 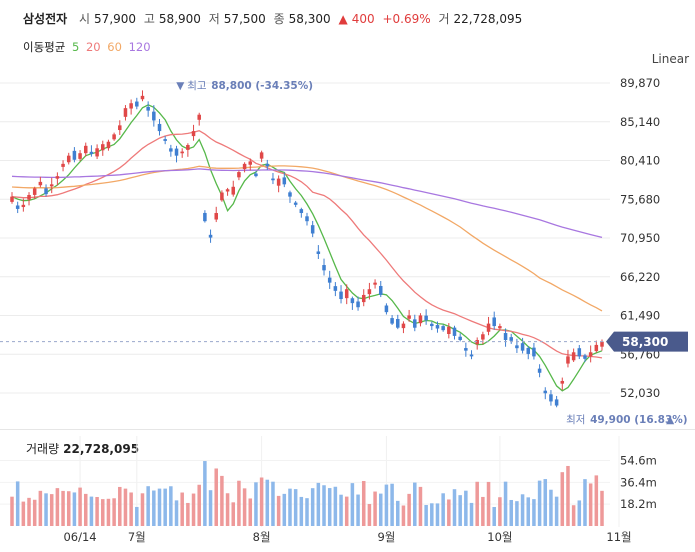 I want to click on high-value: 58,900, so click(x=179, y=19).